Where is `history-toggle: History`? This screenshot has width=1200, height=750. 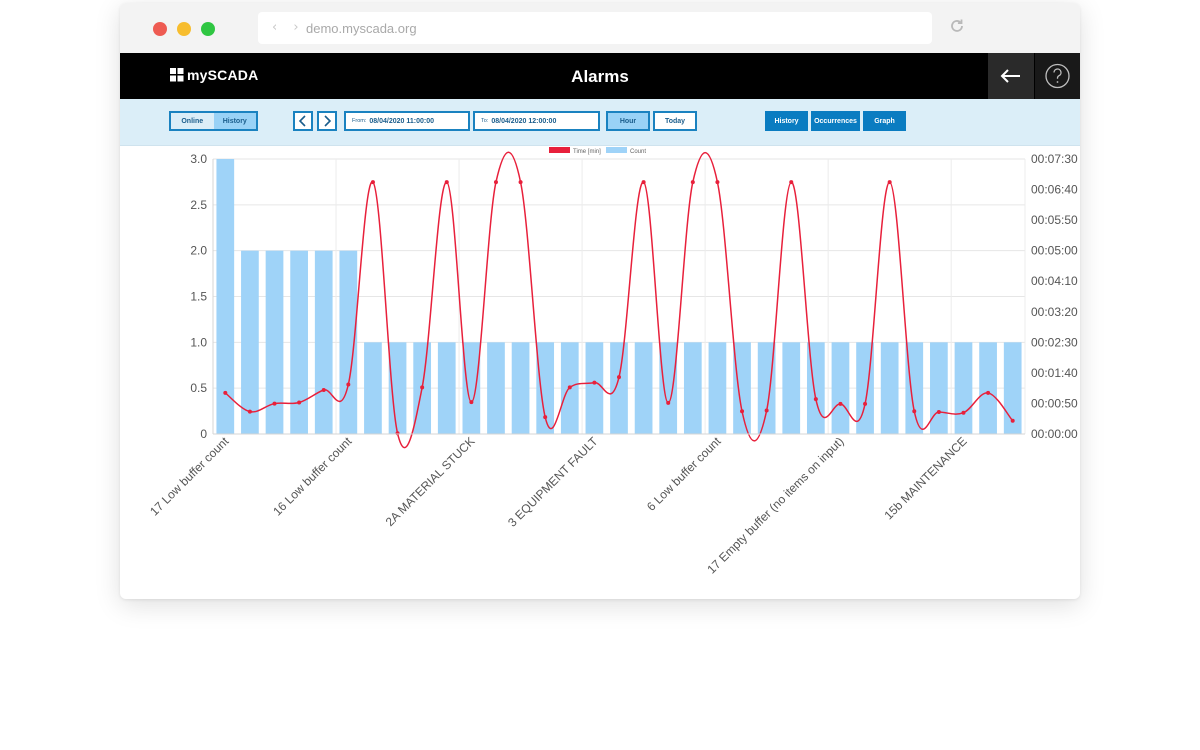 history-toggle: History is located at coordinates (234, 121).